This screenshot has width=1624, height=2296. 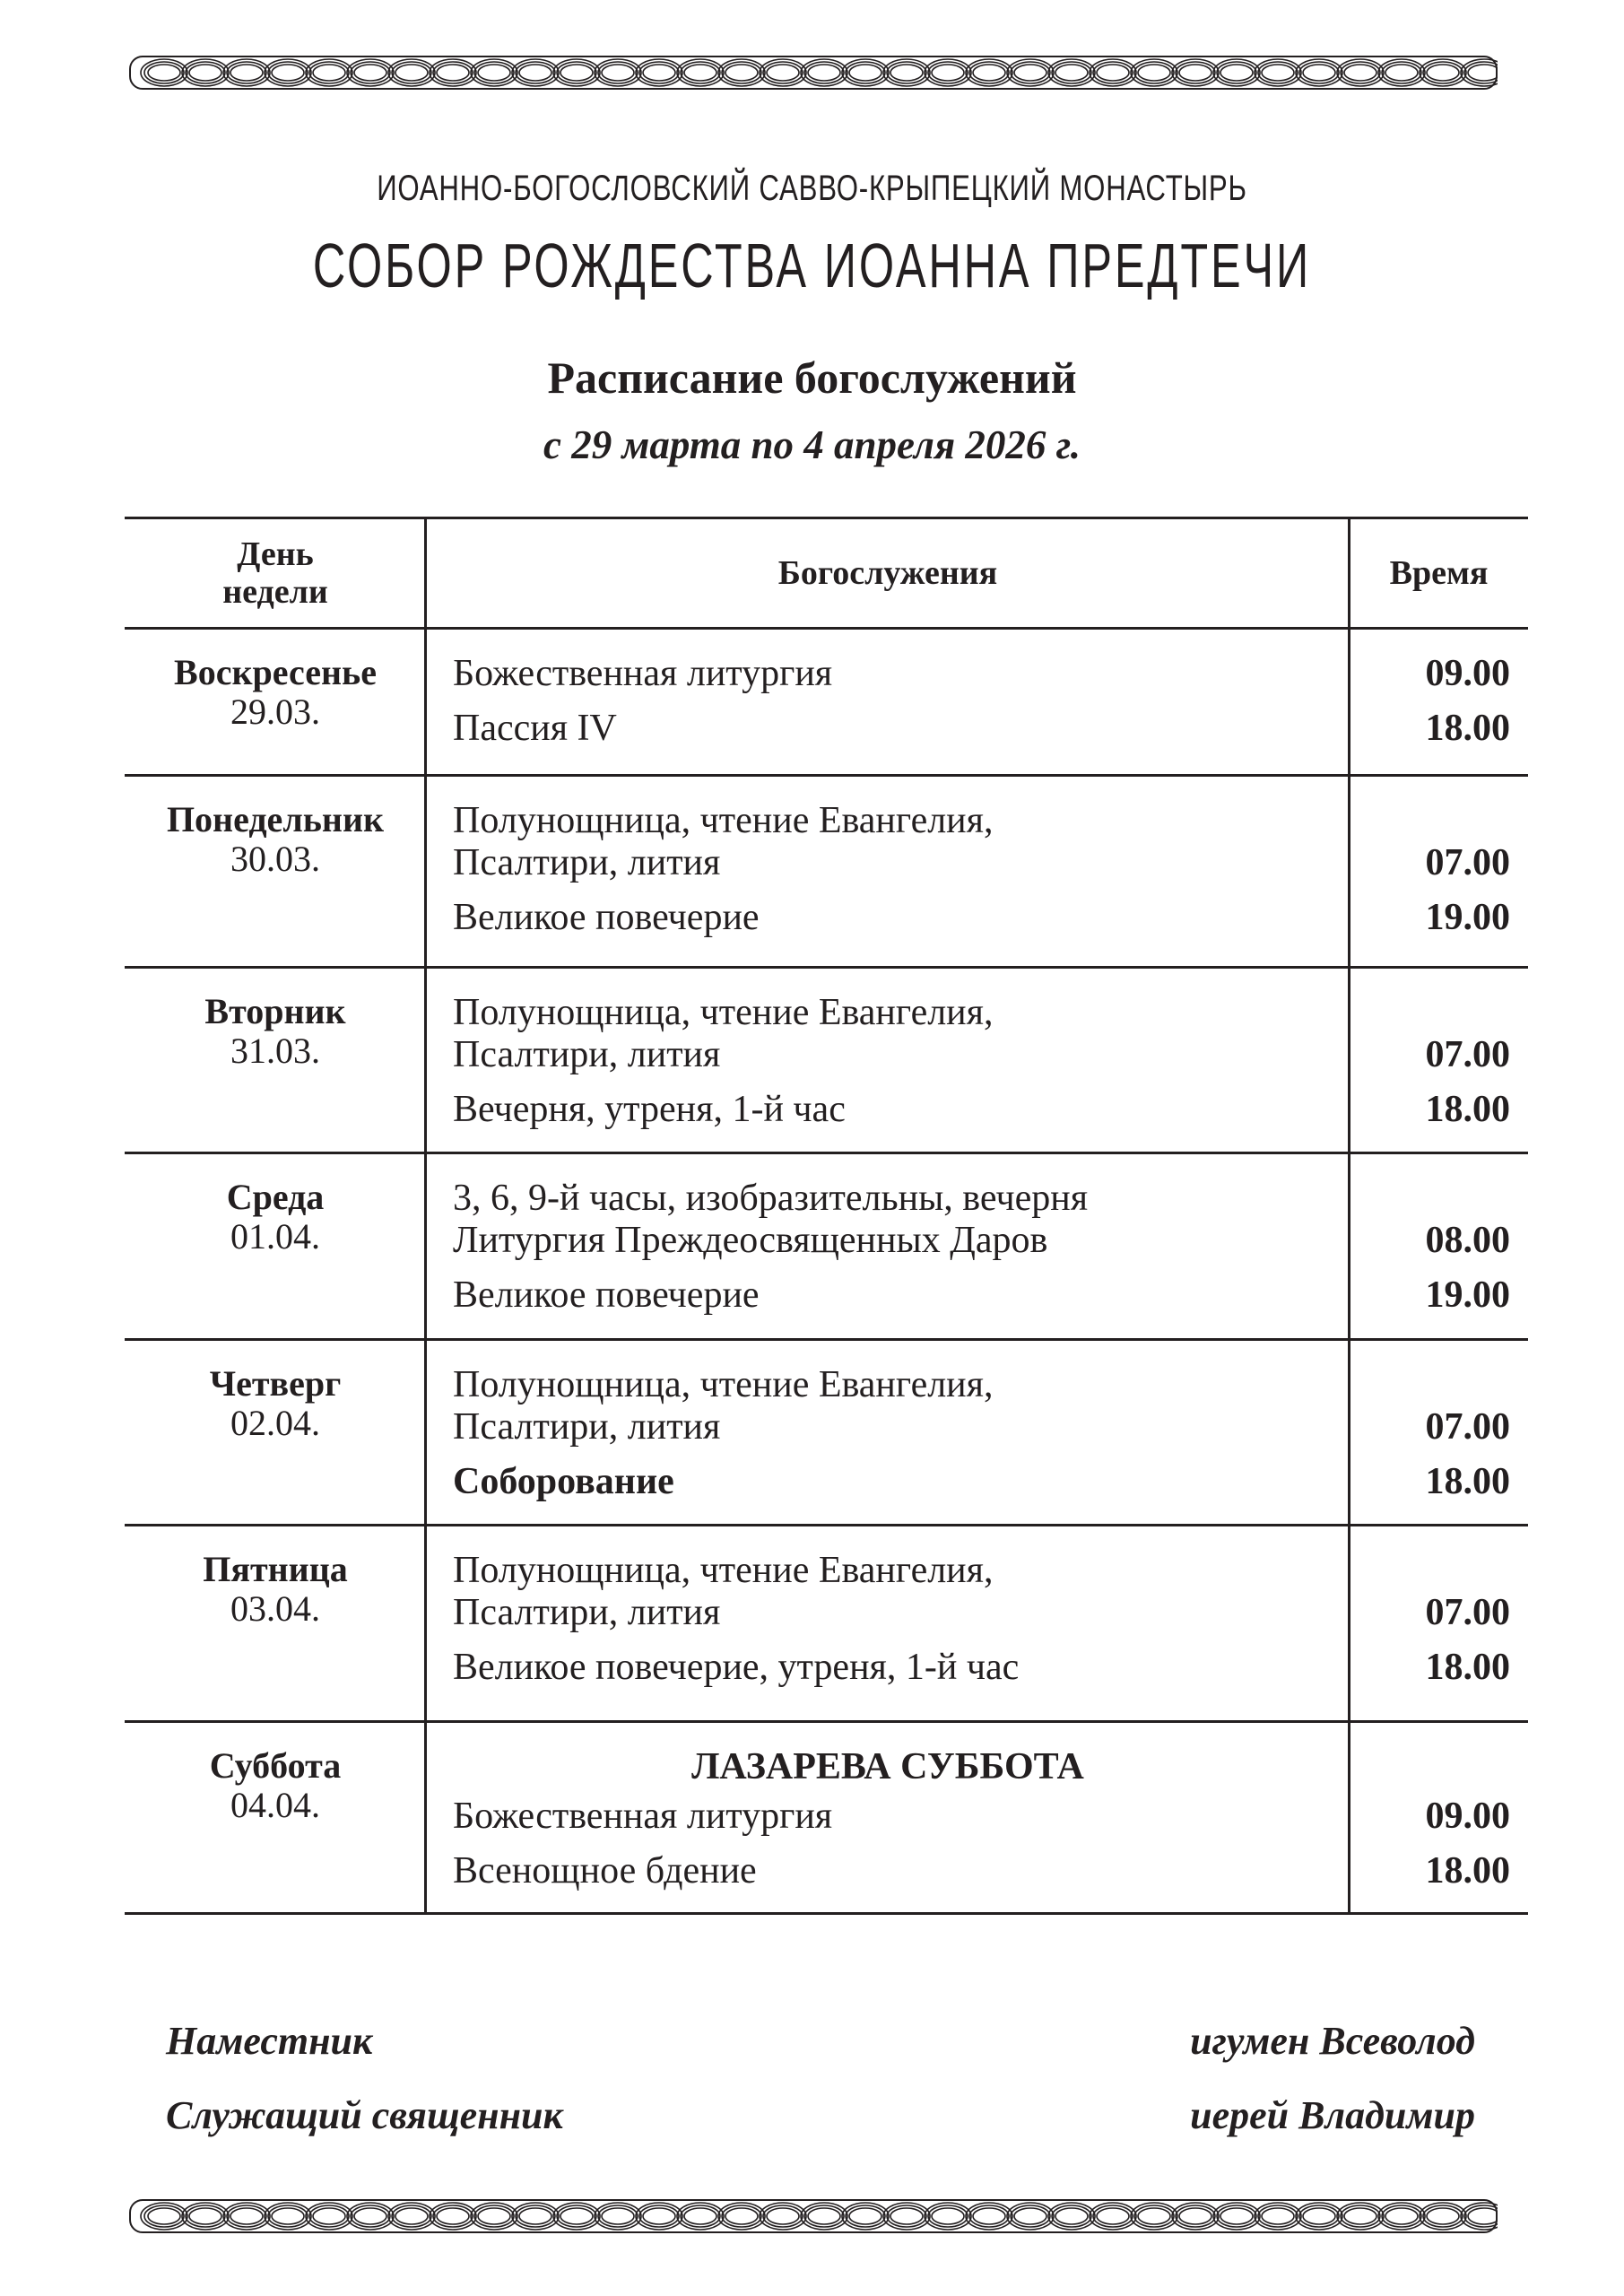 I want to click on header-time: Время, so click(x=1439, y=573).